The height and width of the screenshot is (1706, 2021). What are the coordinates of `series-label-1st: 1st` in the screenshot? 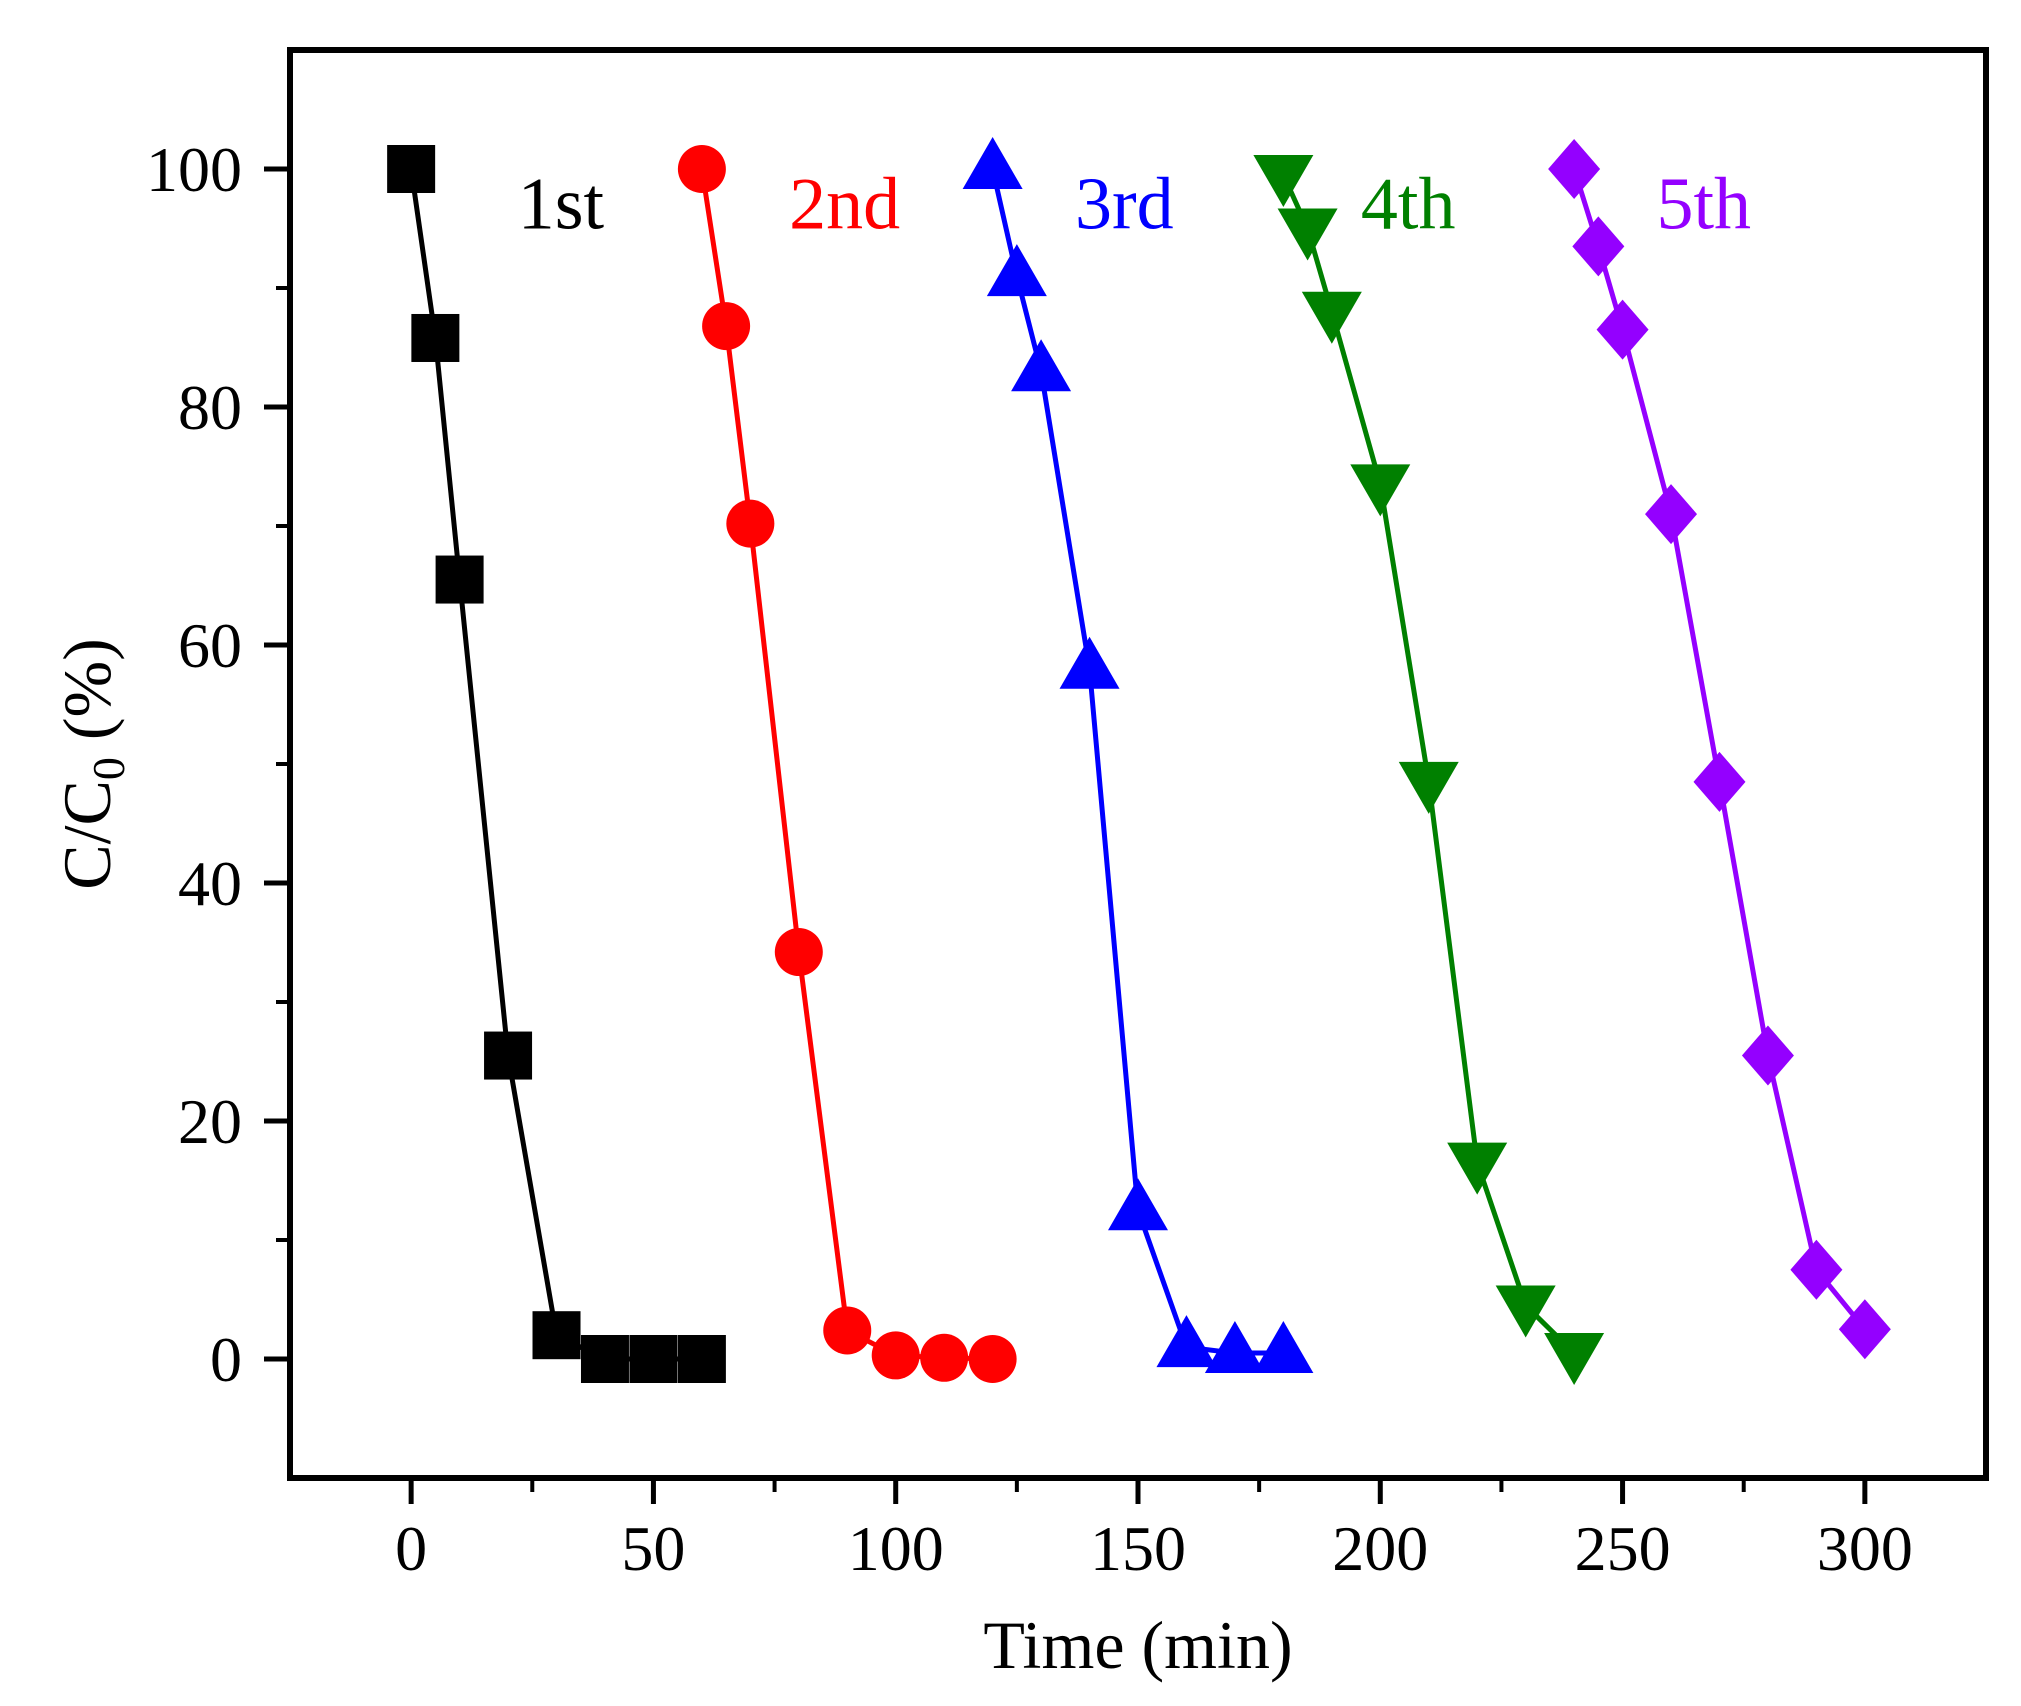 It's located at (561, 205).